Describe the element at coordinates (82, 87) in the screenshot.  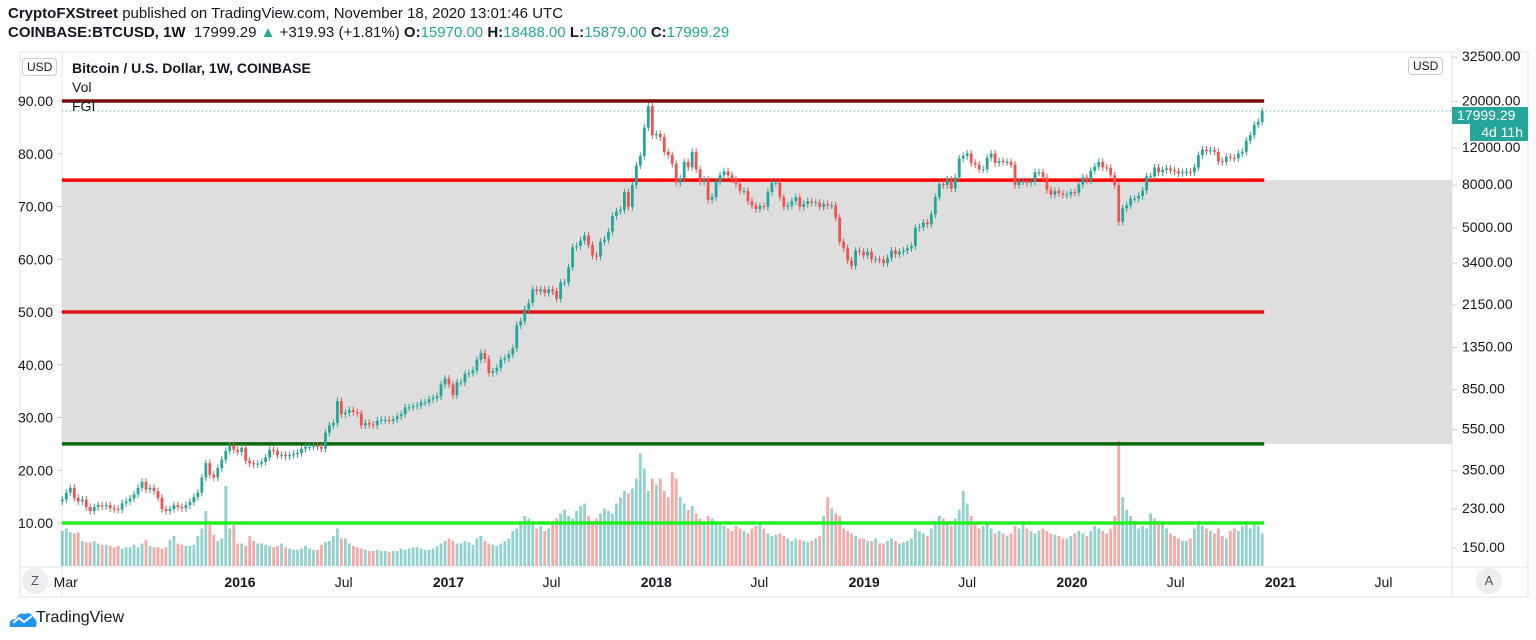
I see `legend-vol: Vol` at that location.